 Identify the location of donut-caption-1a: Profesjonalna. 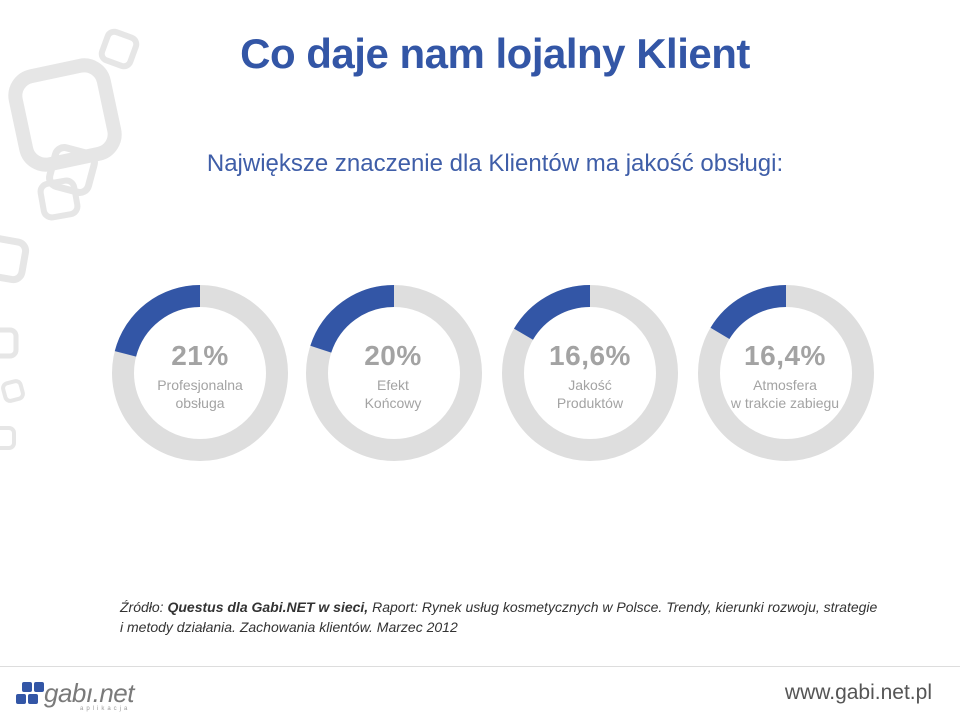
(200, 385).